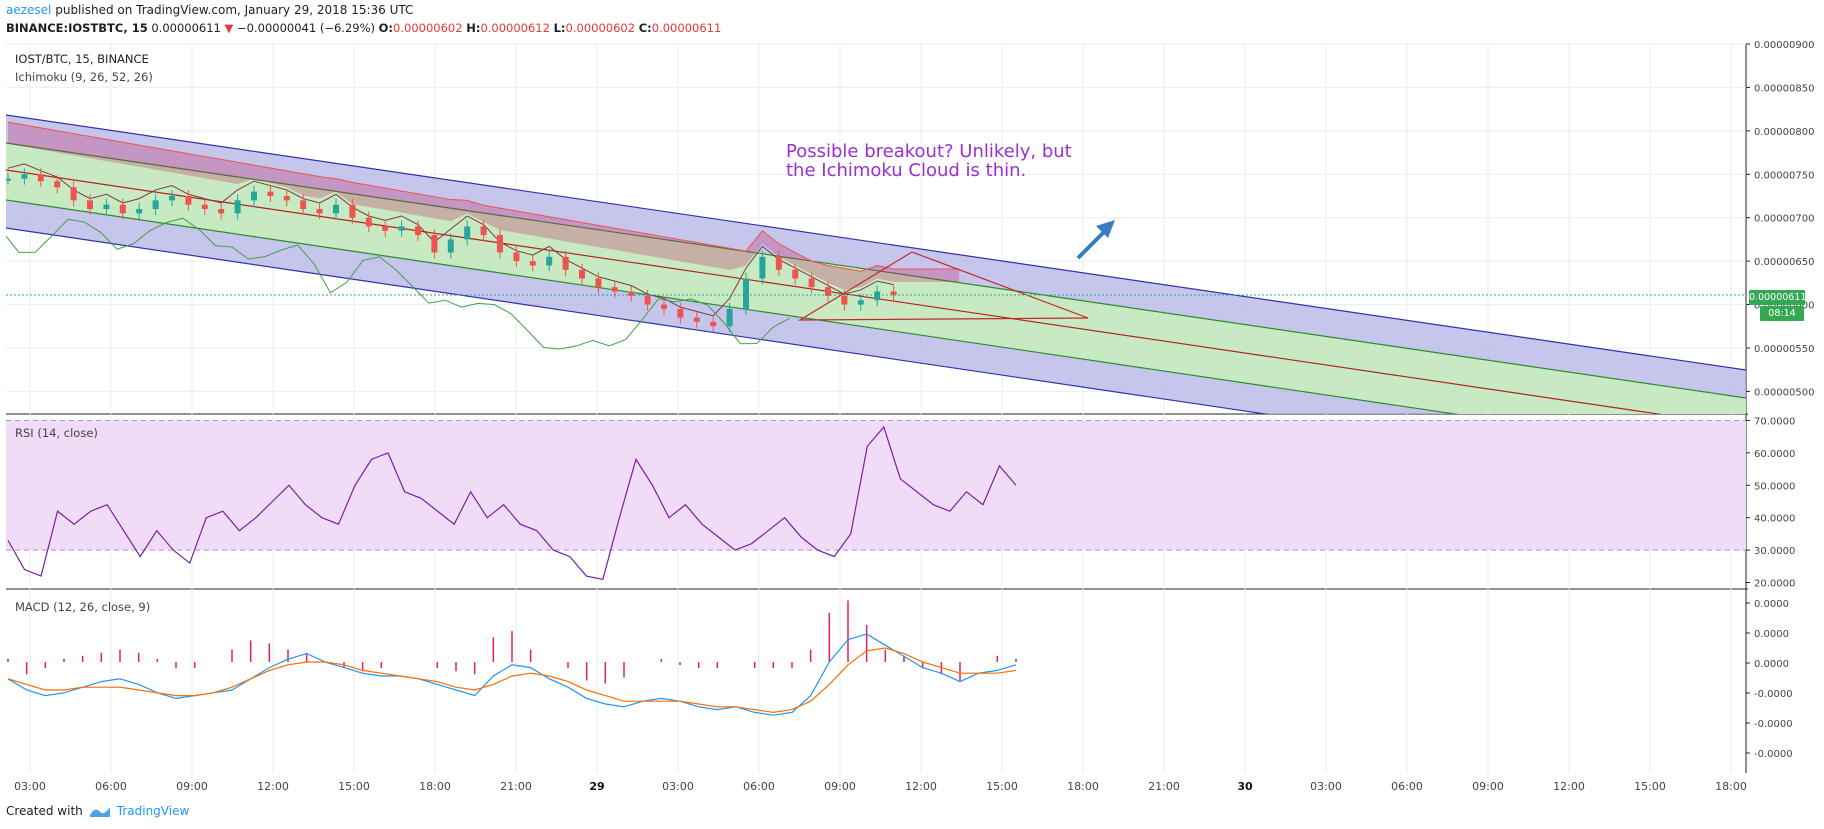  Describe the element at coordinates (512, 502) in the screenshot. I see `rsi-line` at that location.